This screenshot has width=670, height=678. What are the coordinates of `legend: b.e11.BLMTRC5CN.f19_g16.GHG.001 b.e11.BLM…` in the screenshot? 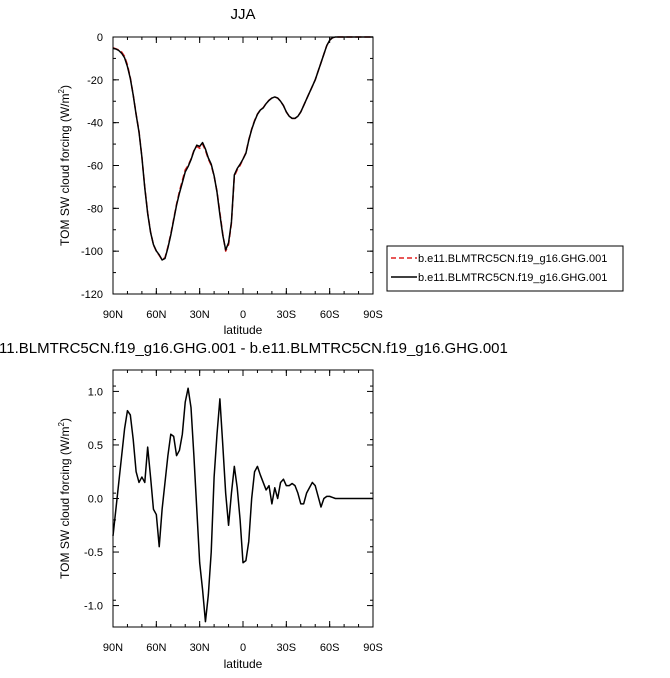 It's located at (505, 268).